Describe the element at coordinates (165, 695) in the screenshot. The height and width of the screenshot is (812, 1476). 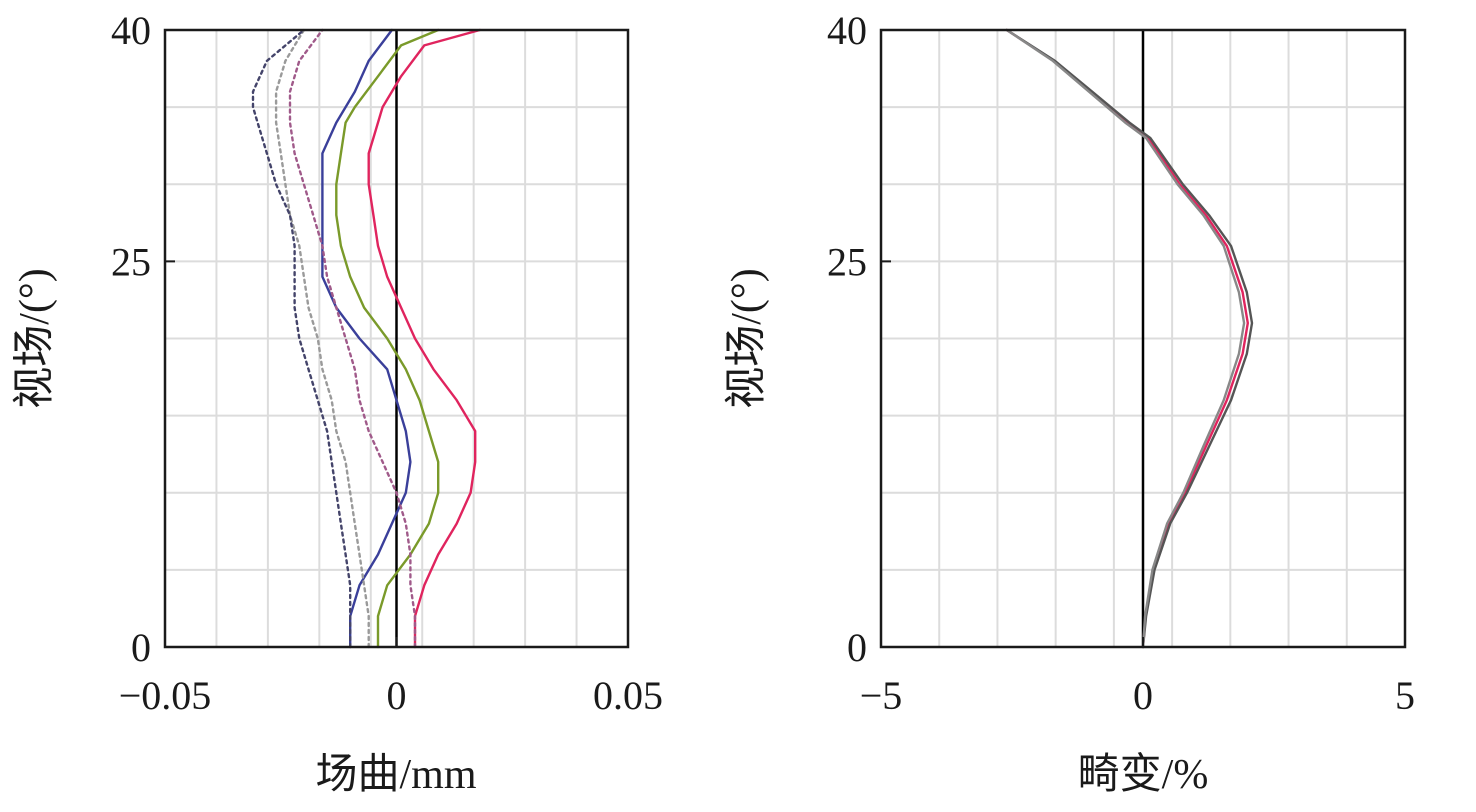
I see `field-curvature-x-tick-label: −0.05` at that location.